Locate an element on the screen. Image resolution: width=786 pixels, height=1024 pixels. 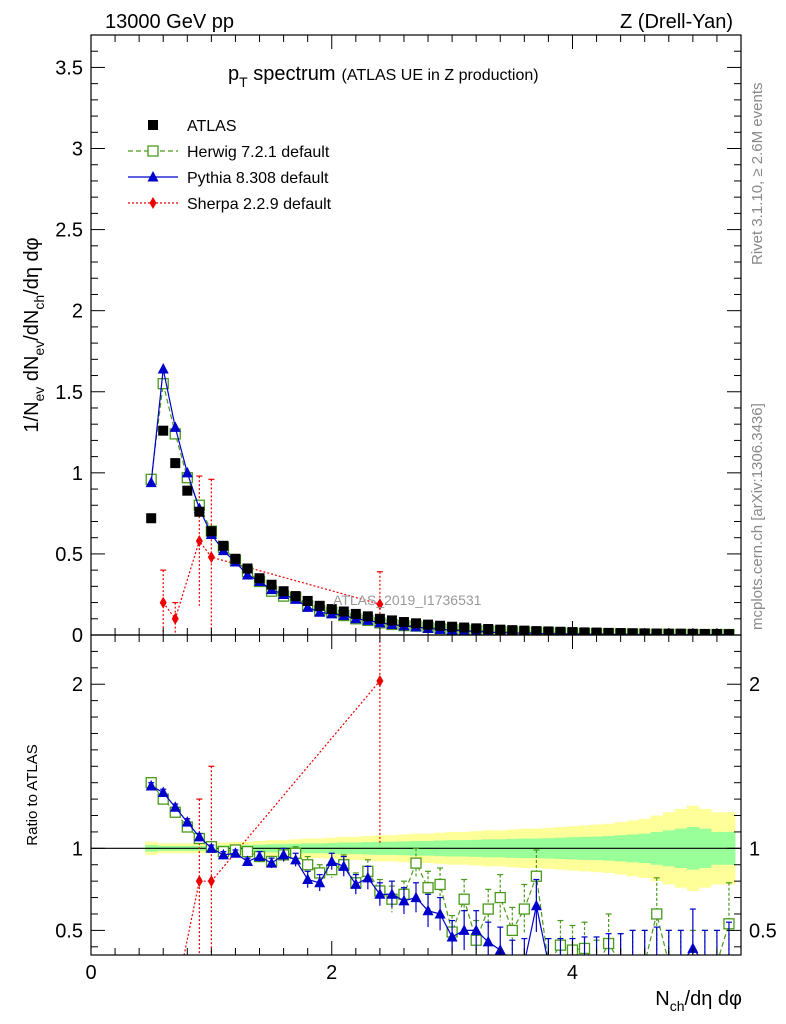
analysis-watermark: ATLAS_2019_I1736531 is located at coordinates (407, 600).